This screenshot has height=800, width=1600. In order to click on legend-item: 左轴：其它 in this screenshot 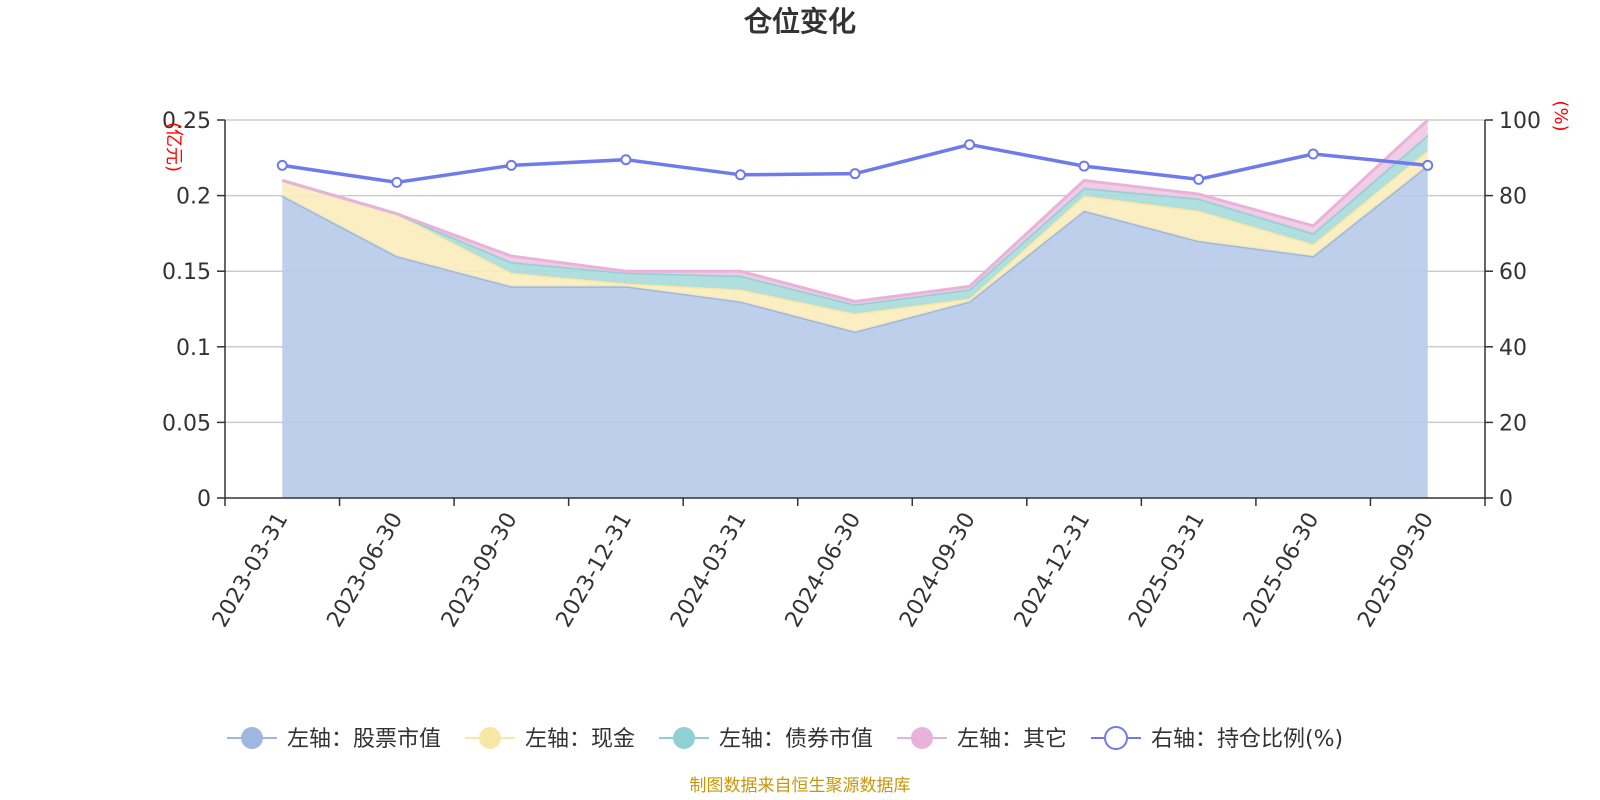, I will do `click(982, 739)`.